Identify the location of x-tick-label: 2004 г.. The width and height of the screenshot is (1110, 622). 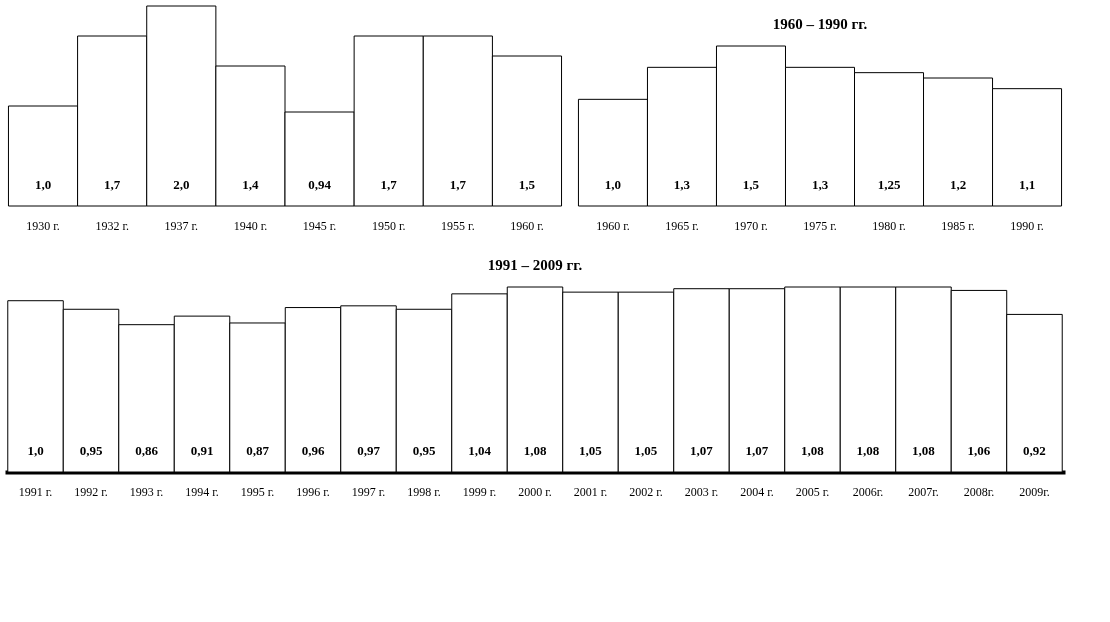
(757, 491).